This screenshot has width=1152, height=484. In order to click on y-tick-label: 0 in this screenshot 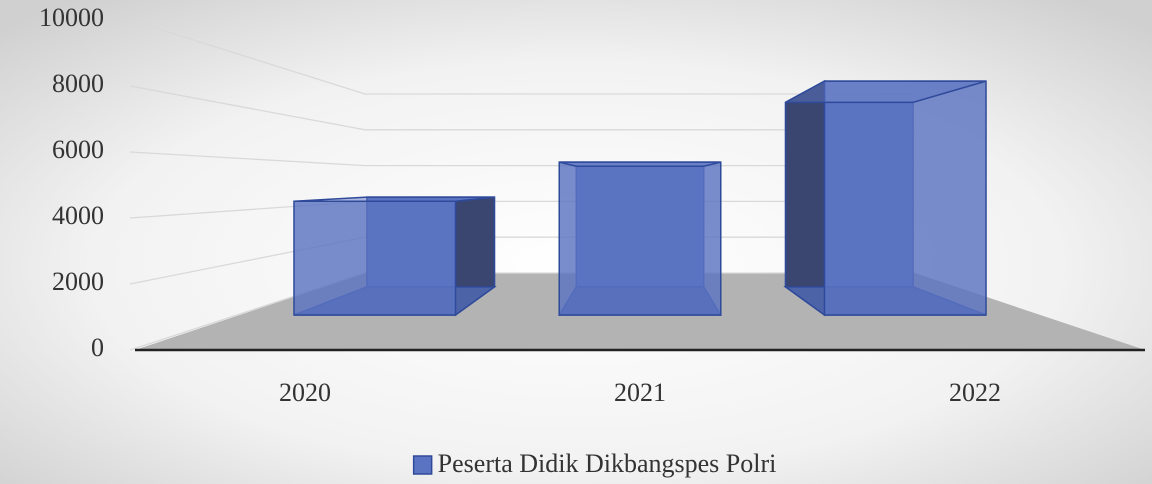, I will do `click(97, 347)`.